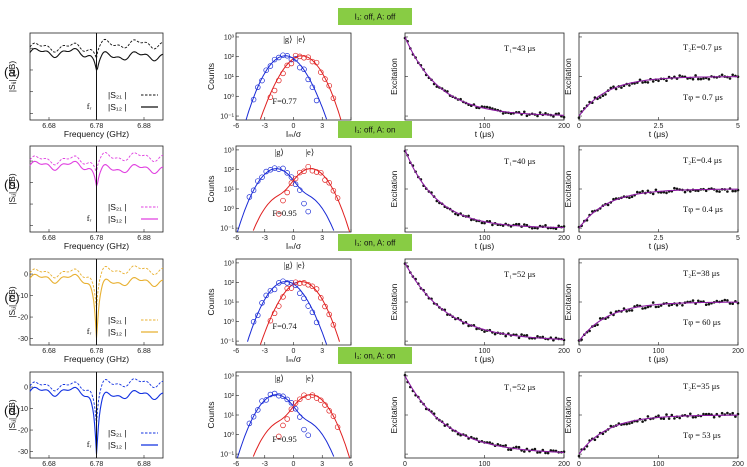 The height and width of the screenshot is (467, 747). I want to click on legend-label-s12: |S₁₂ |, so click(117, 332).